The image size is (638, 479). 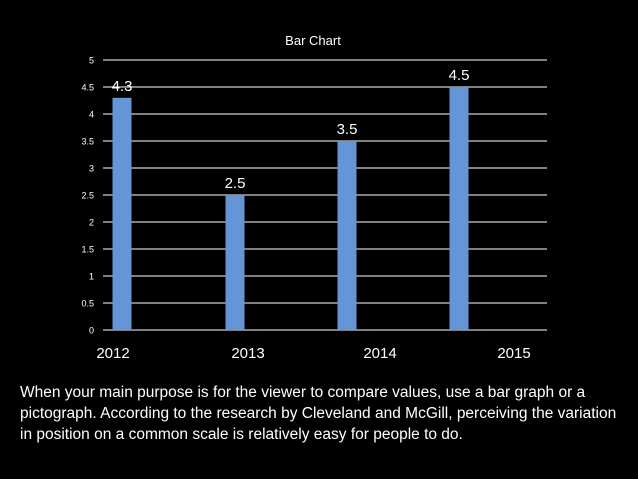 I want to click on y-tick-label: 5, so click(x=91, y=61).